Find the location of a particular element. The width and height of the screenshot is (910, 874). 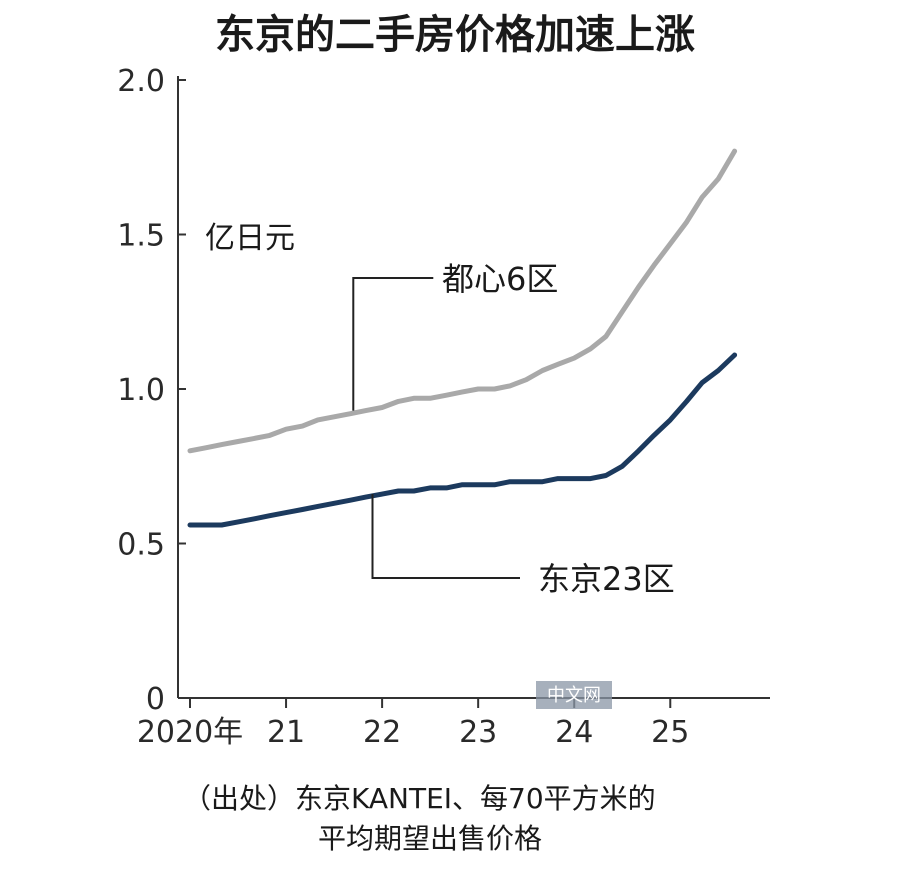

annotation-label-toshin6: 都心6区 is located at coordinates (500, 279).